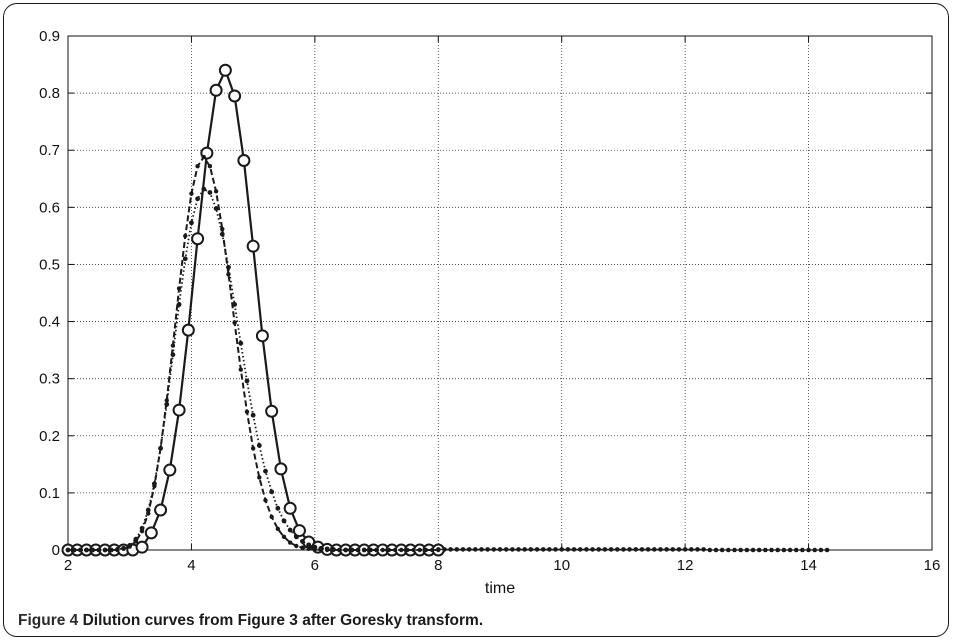  Describe the element at coordinates (49, 36) in the screenshot. I see `y-tick-label: 0.9` at that location.